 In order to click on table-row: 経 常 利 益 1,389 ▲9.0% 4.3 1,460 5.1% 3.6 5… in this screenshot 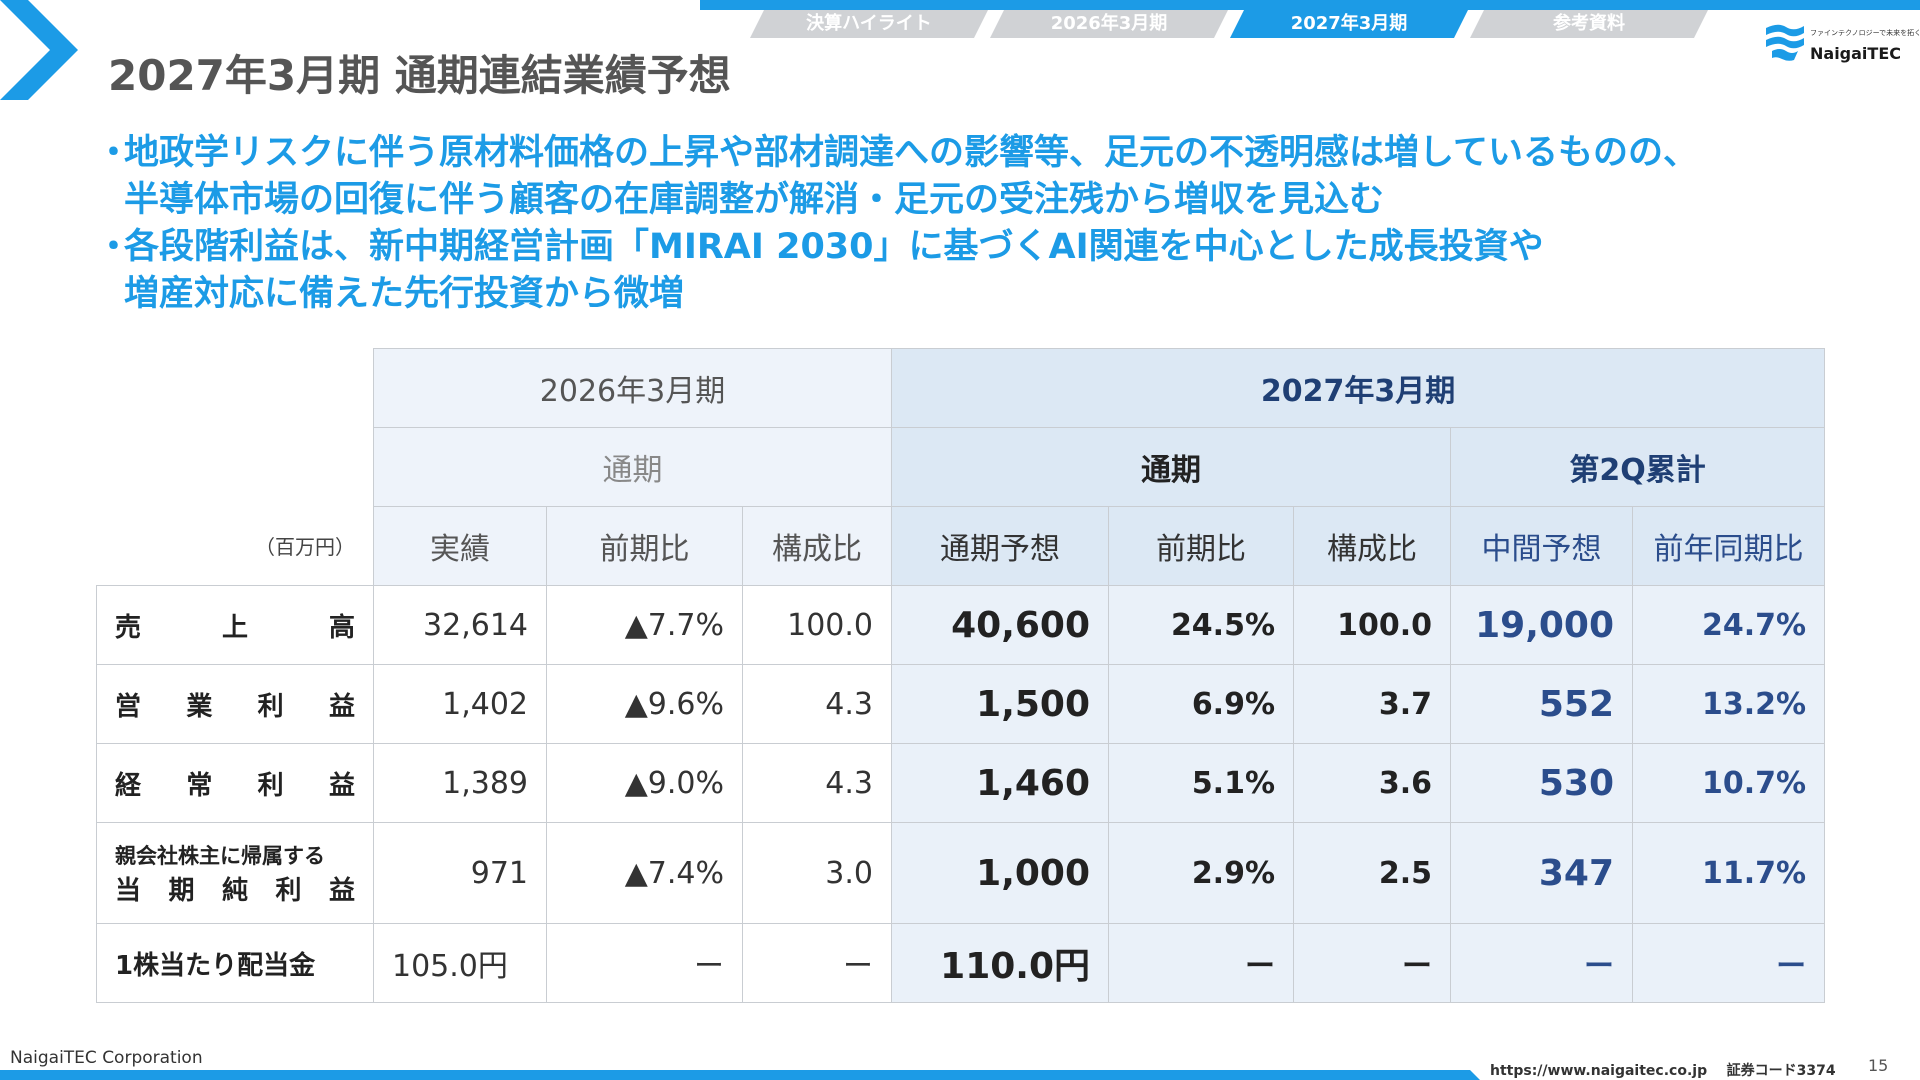, I will do `click(961, 783)`.